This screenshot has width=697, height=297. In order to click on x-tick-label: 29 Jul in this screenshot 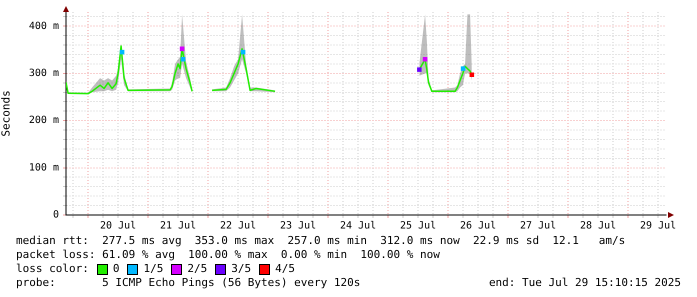, I will do `click(658, 226)`.